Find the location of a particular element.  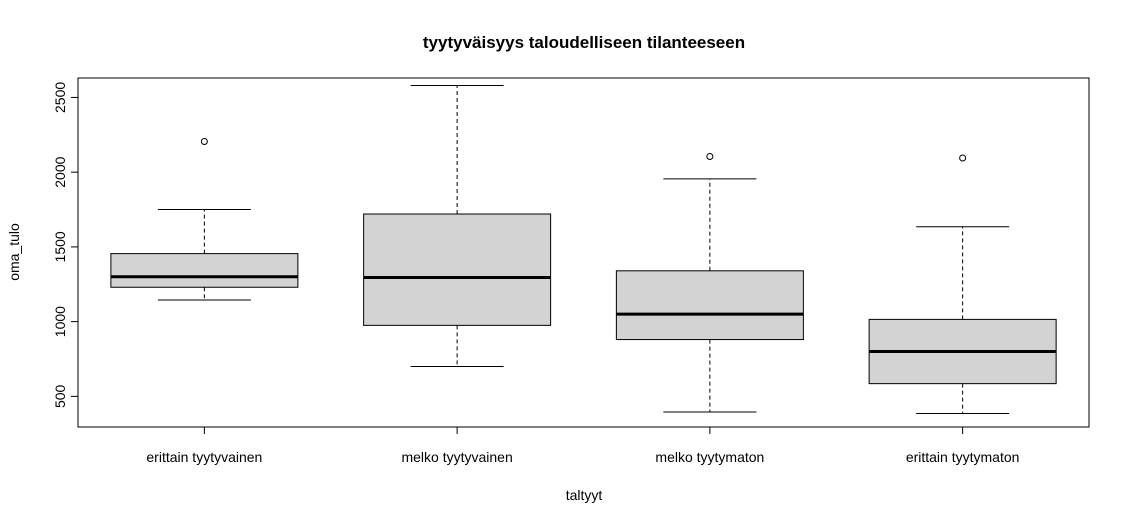

x-axis-label: taltyyt is located at coordinates (584, 495).